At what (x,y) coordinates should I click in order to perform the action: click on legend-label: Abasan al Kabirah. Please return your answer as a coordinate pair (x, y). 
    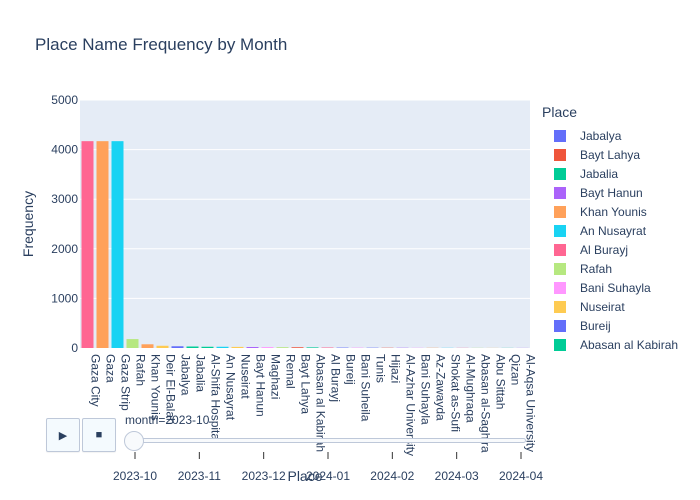
    Looking at the image, I should click on (629, 344).